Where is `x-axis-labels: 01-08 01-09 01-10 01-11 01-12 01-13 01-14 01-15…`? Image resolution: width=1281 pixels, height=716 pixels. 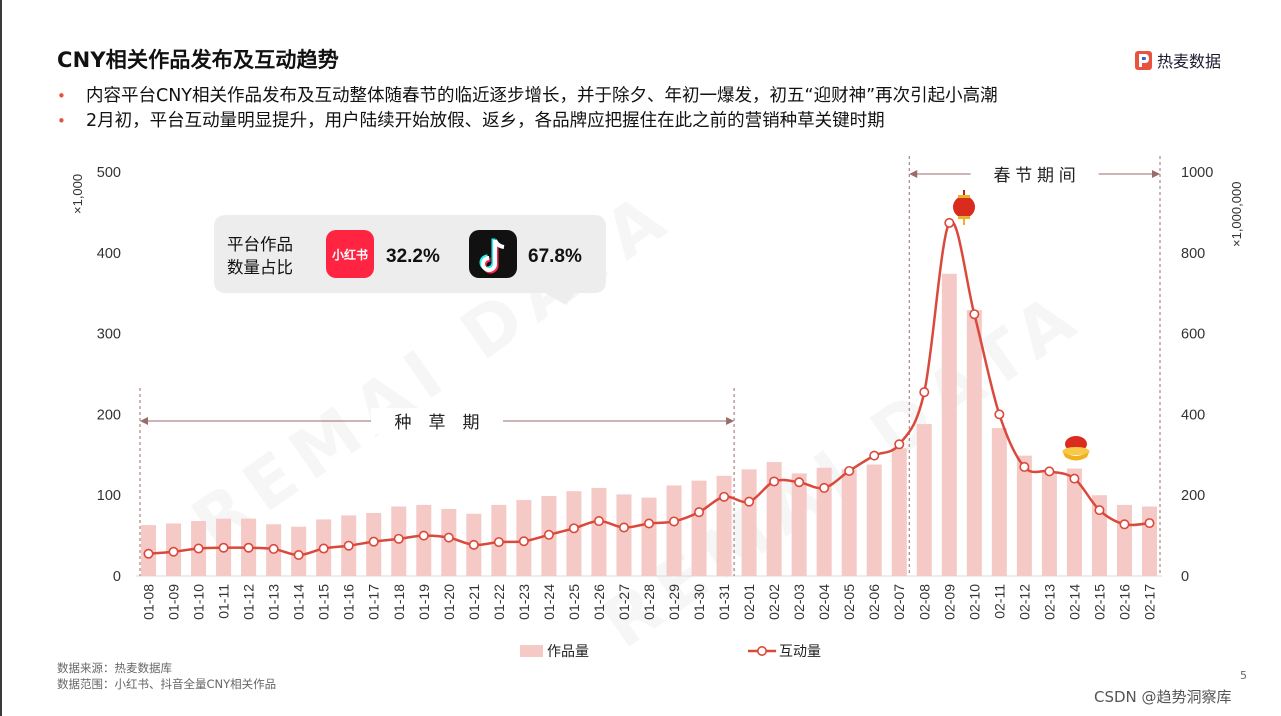
x-axis-labels: 01-08 01-09 01-10 01-11 01-12 01-13 01-14 01-15… is located at coordinates (649, 602).